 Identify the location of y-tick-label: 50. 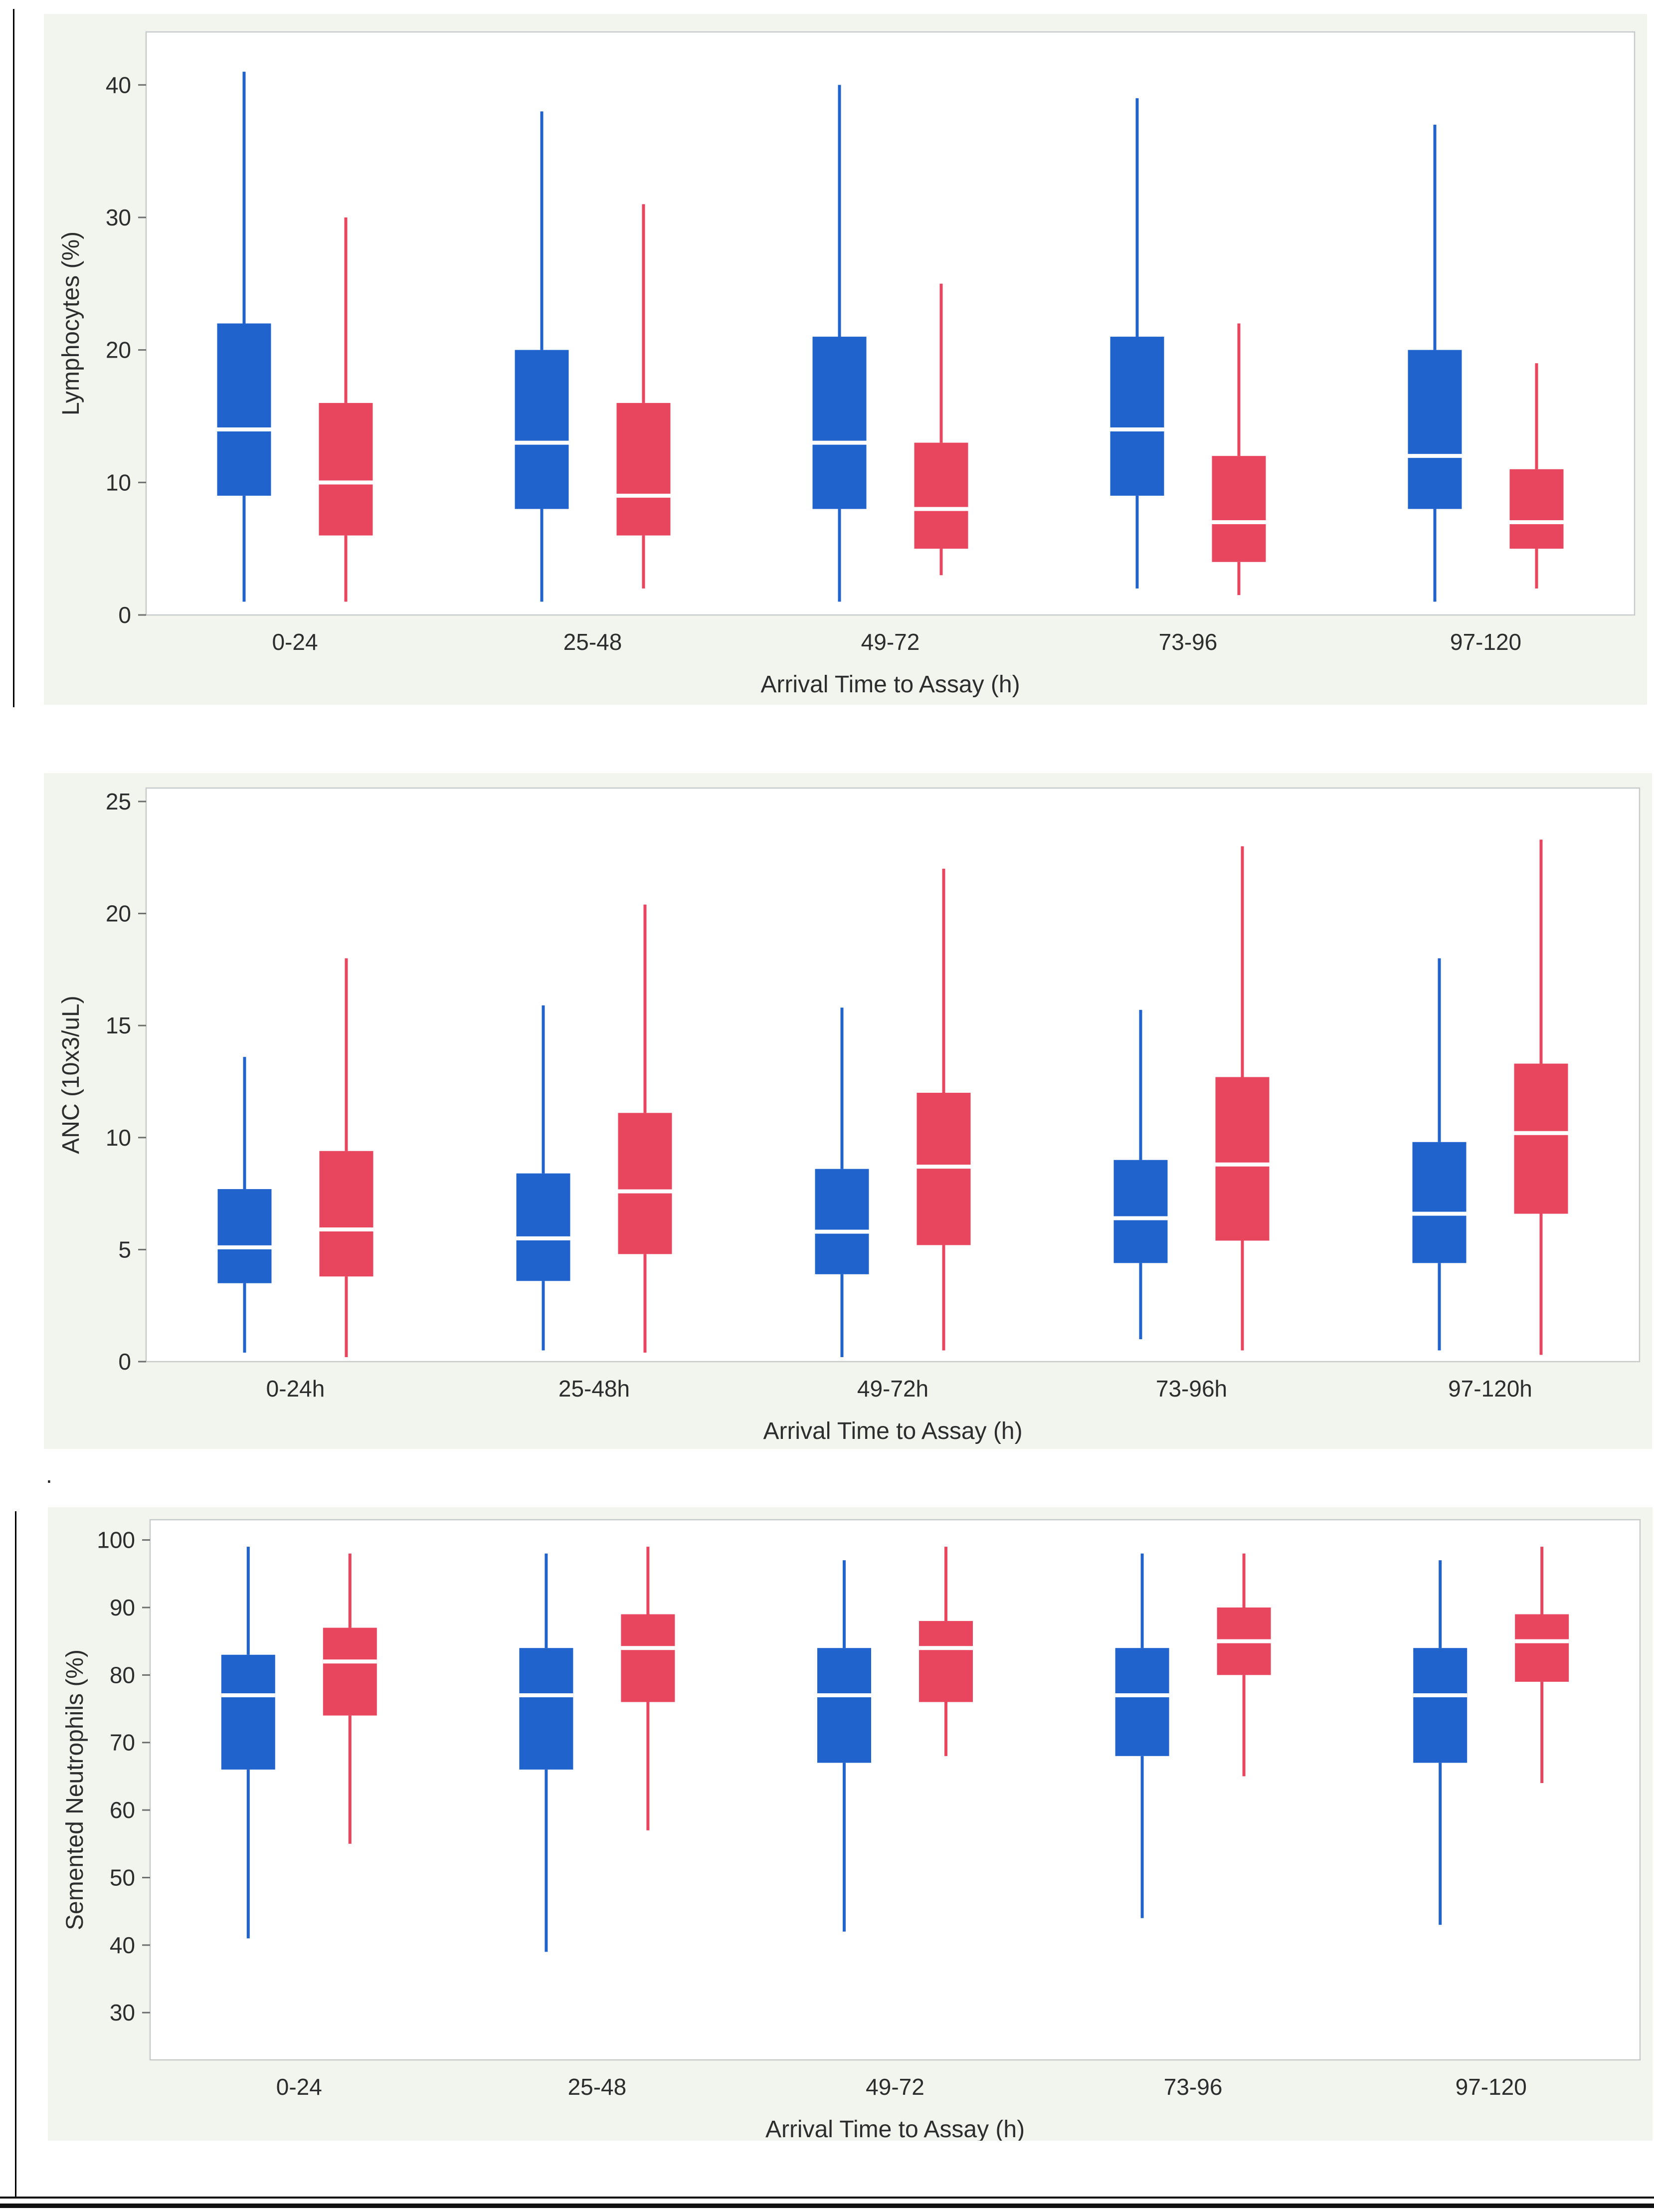
(122, 1877).